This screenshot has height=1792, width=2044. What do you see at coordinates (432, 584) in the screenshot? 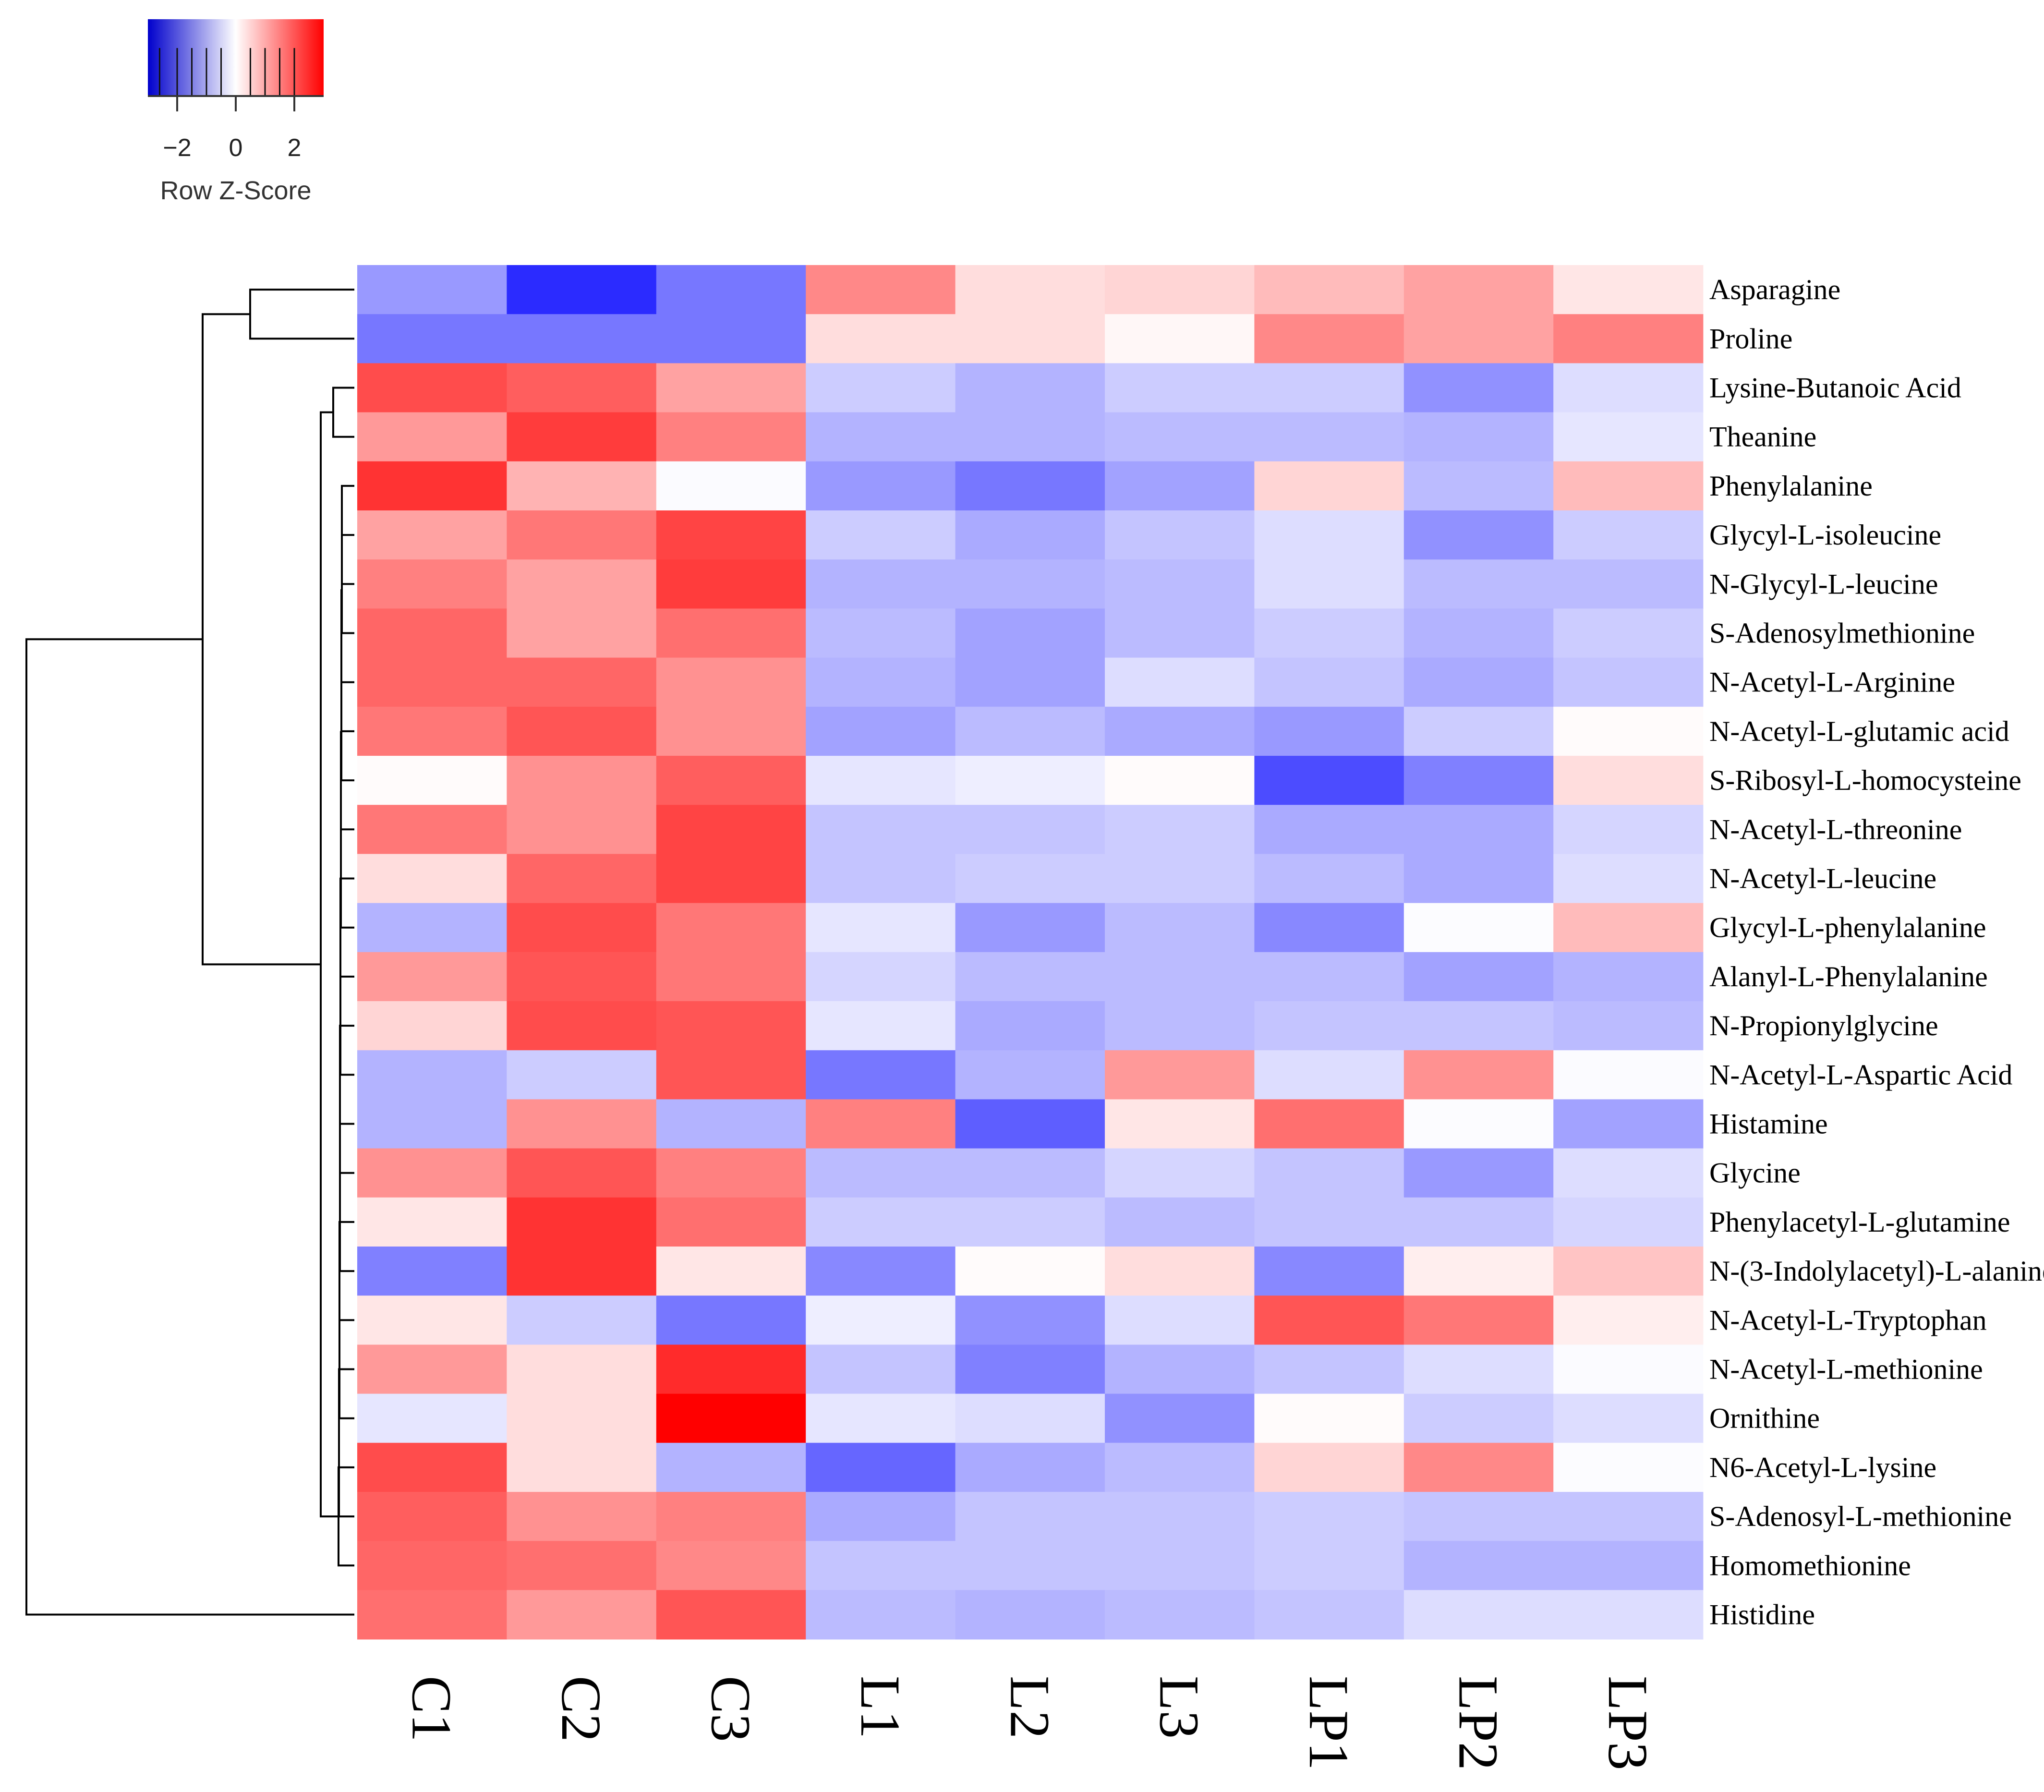
I see `cell-n-glycyl-l-leucine-c1` at bounding box center [432, 584].